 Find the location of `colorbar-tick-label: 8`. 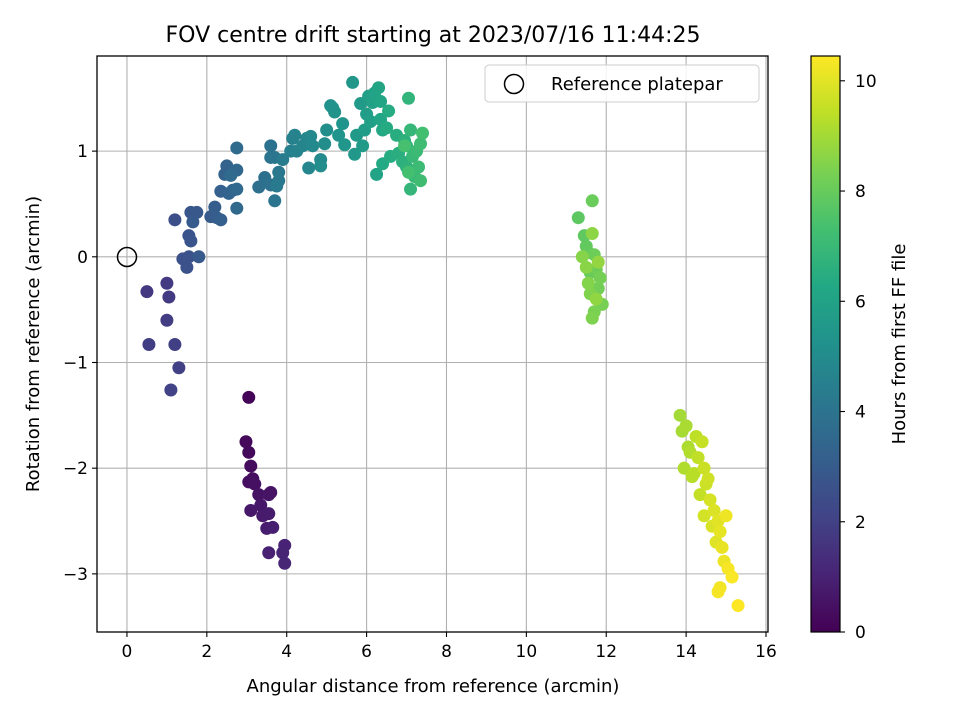

colorbar-tick-label: 8 is located at coordinates (860, 192).